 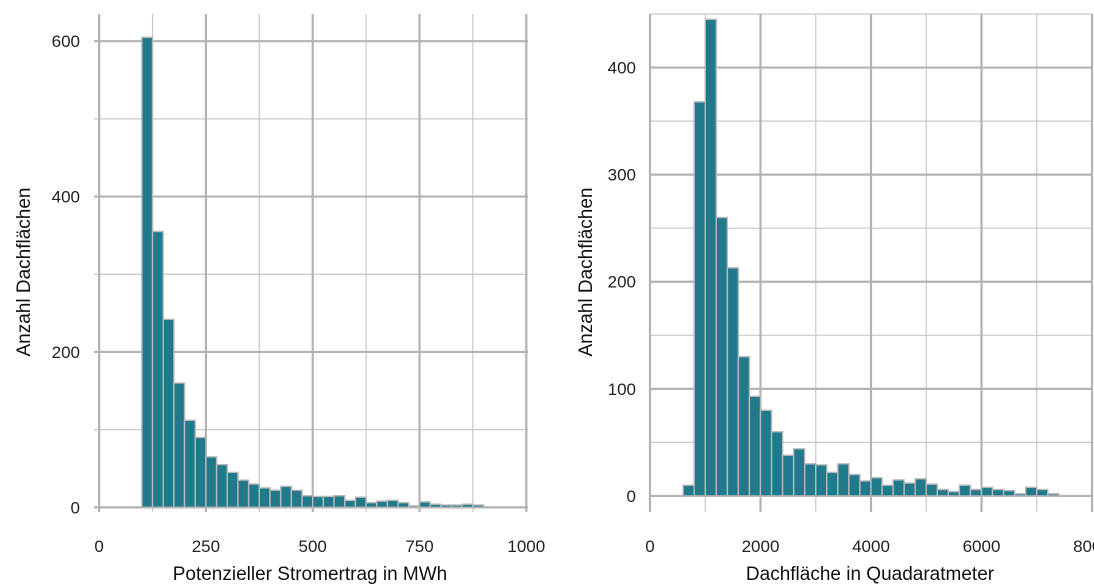 What do you see at coordinates (1083, 546) in the screenshot?
I see `x-tick-label: 8000` at bounding box center [1083, 546].